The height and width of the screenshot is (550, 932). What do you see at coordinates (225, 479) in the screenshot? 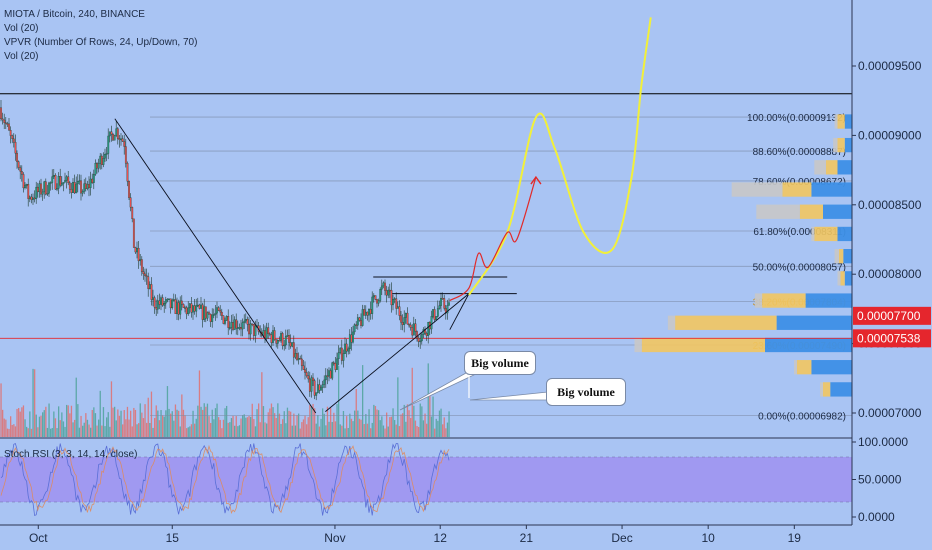
I see `stoch-rsi-d-line` at bounding box center [225, 479].